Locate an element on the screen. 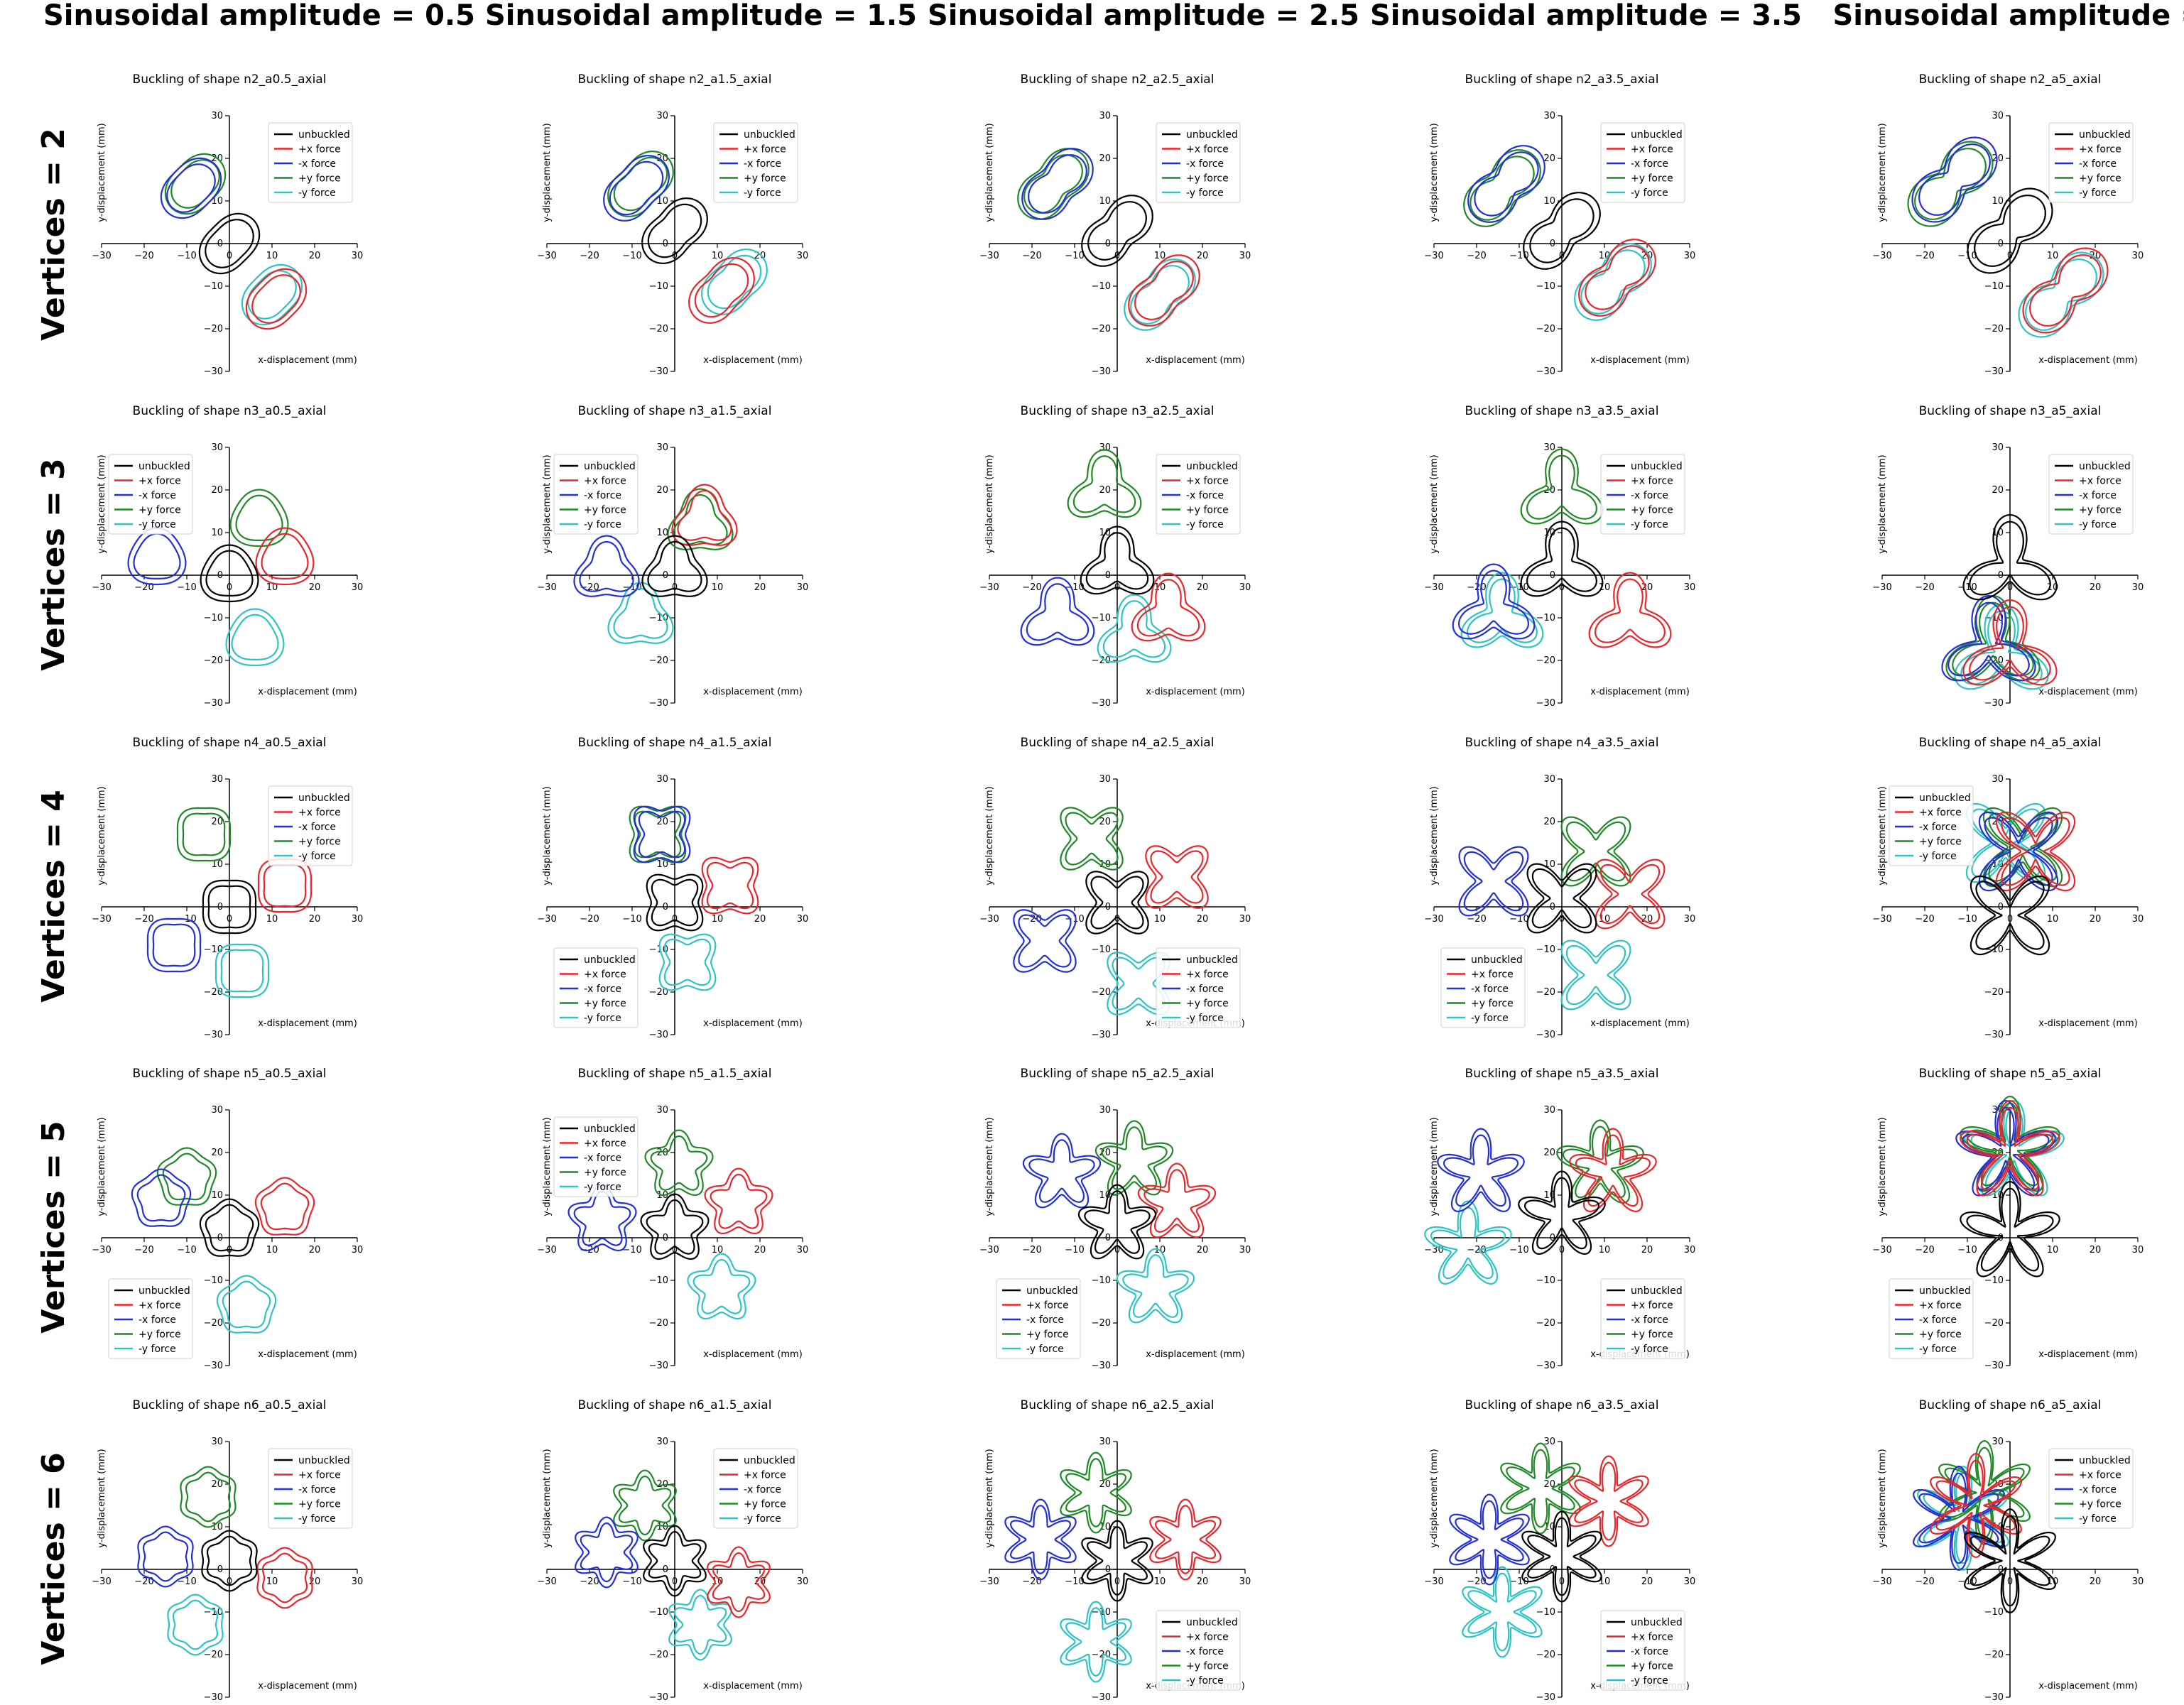 The width and height of the screenshot is (2184, 1705). y-tick-label: 10 is located at coordinates (217, 864).